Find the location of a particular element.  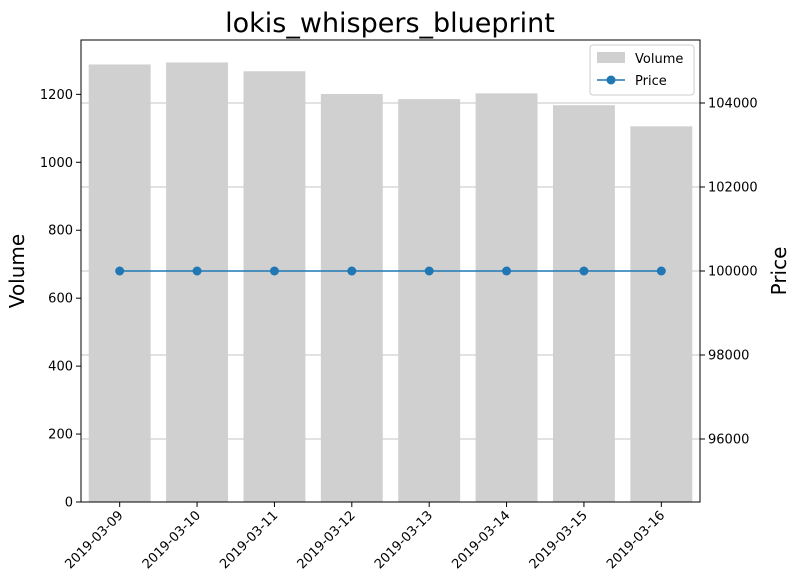

x-tick-label: 2019-03-10 is located at coordinates (172, 540).